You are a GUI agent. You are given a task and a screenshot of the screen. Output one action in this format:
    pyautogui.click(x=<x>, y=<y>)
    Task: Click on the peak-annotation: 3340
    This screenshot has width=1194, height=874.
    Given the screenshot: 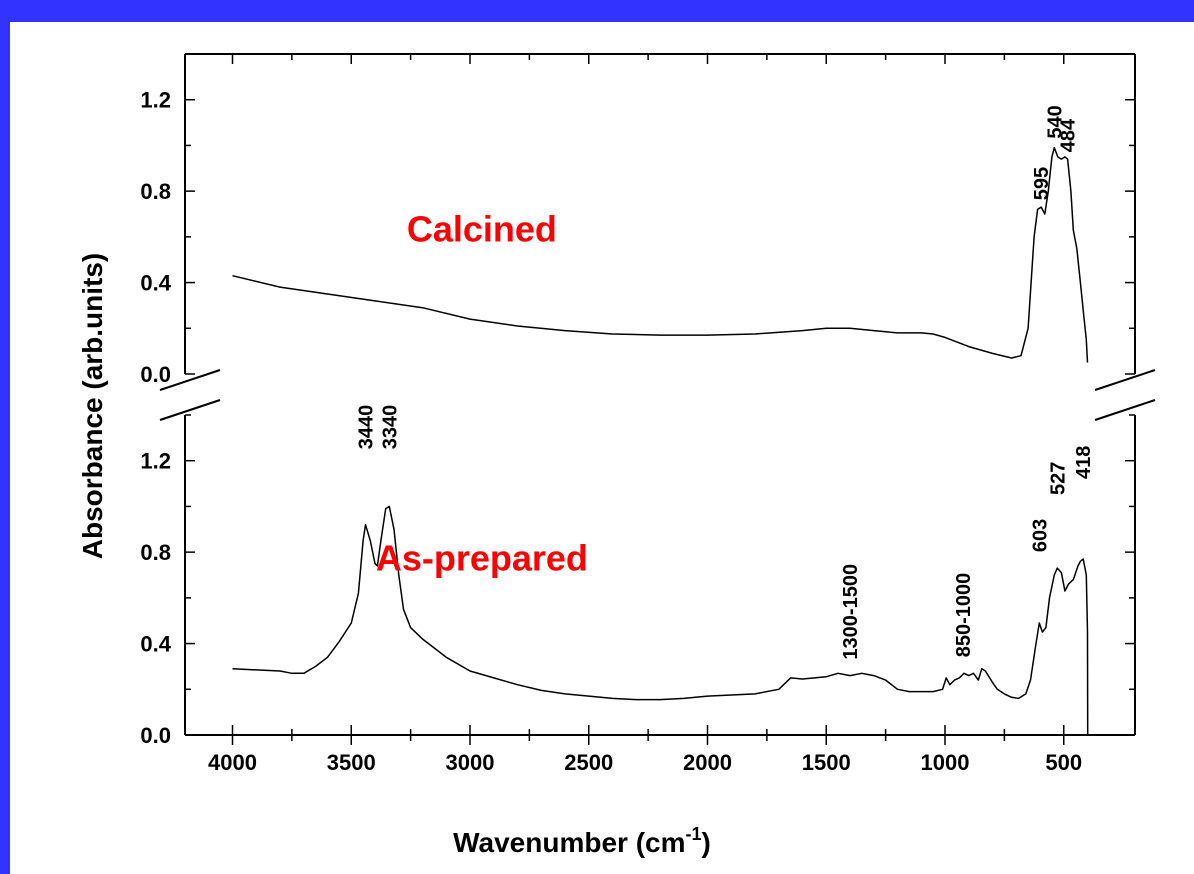 What is the action you would take?
    pyautogui.click(x=390, y=427)
    